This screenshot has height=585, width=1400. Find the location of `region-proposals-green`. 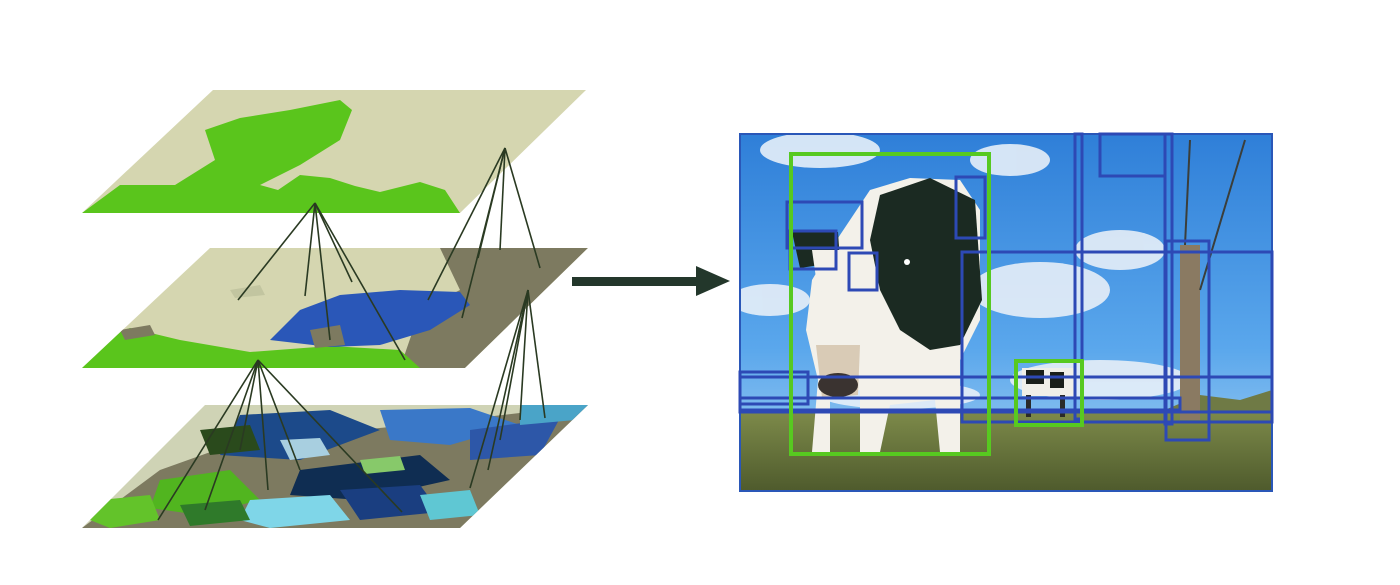

region-proposals-green is located at coordinates (936, 304).